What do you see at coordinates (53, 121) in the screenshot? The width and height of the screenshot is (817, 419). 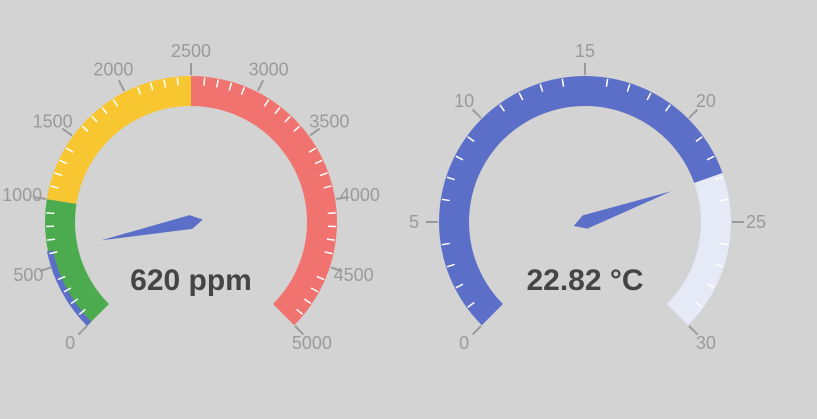 I see `gauge-tick-label: 1500` at bounding box center [53, 121].